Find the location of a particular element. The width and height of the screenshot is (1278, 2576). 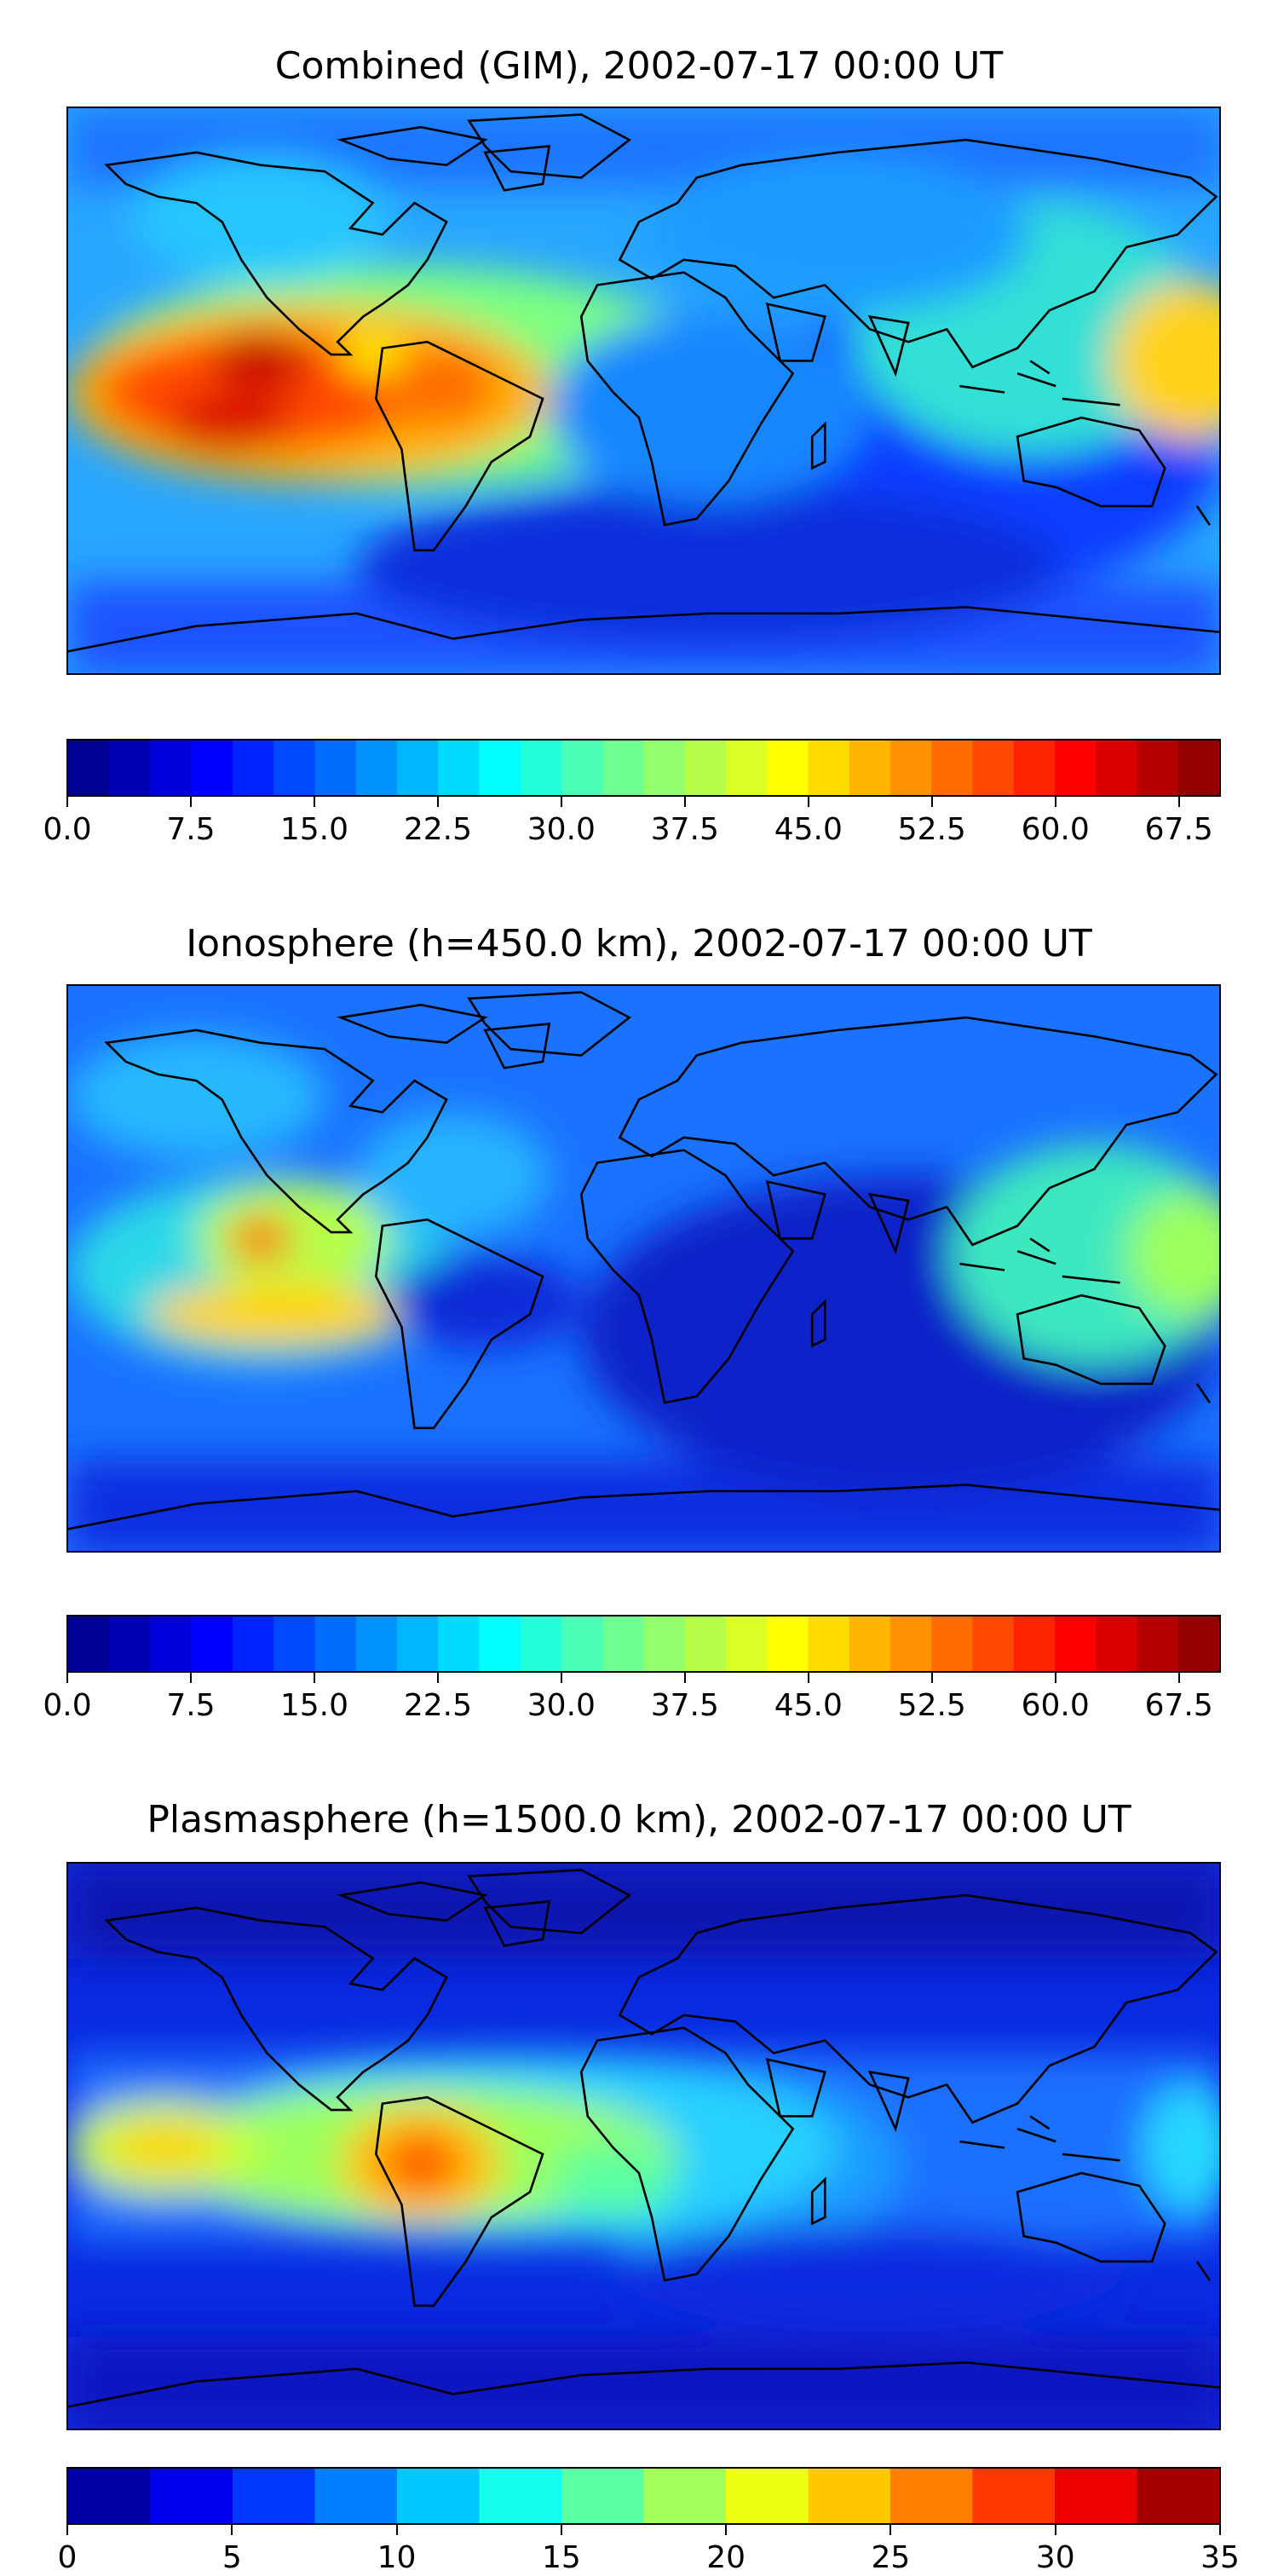

colorbar-ticks: 0 5 10 15 20 25 30 35 is located at coordinates (649, 2550).